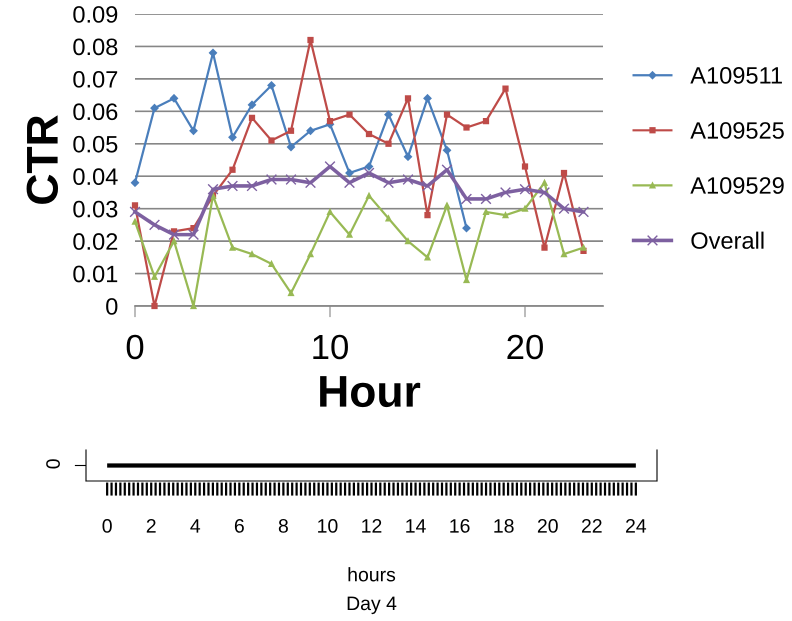  What do you see at coordinates (95, 111) in the screenshot?
I see `y-tick-label: 0.06` at bounding box center [95, 111].